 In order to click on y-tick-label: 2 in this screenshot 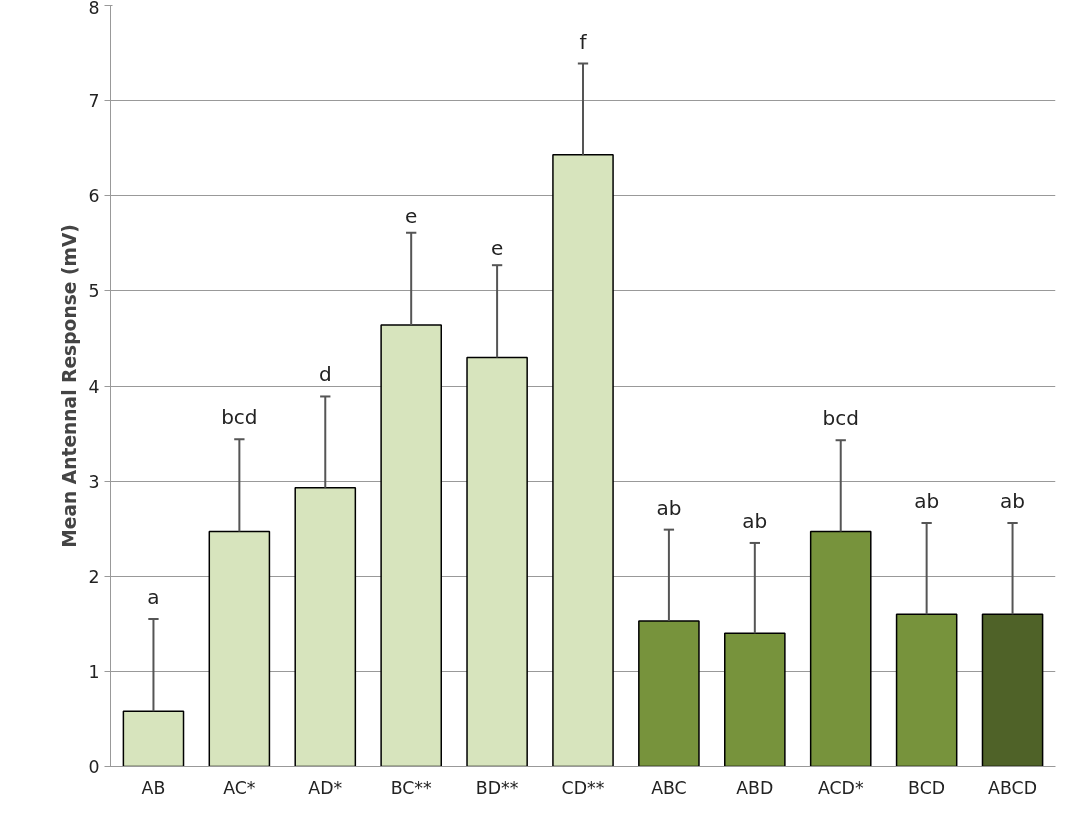, I will do `click(94, 576)`.